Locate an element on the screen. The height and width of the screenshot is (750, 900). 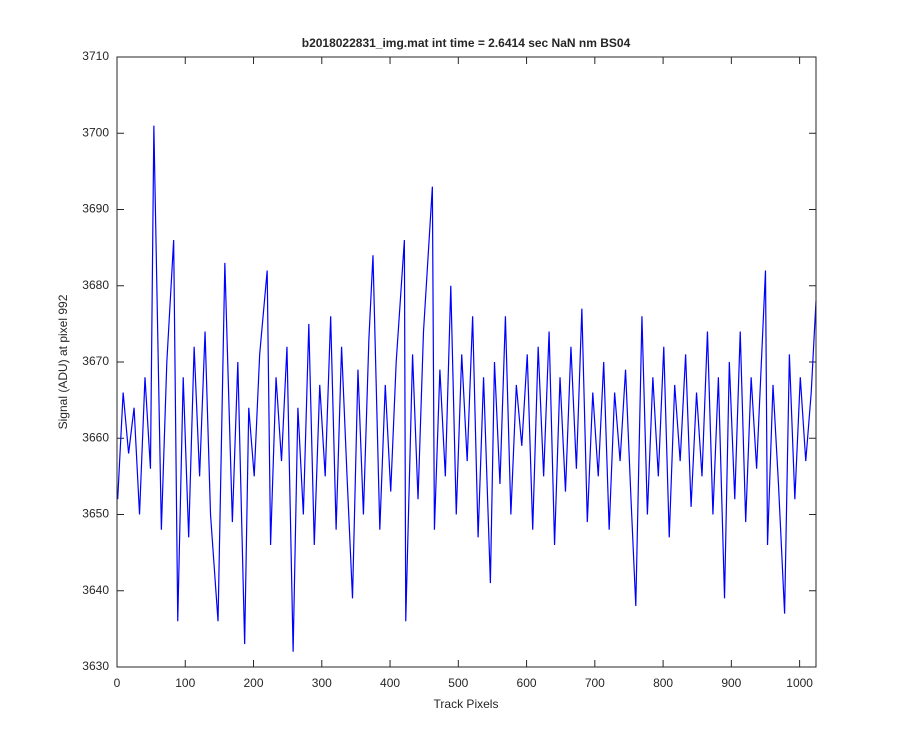
x-tick-label: 1000 is located at coordinates (799, 683).